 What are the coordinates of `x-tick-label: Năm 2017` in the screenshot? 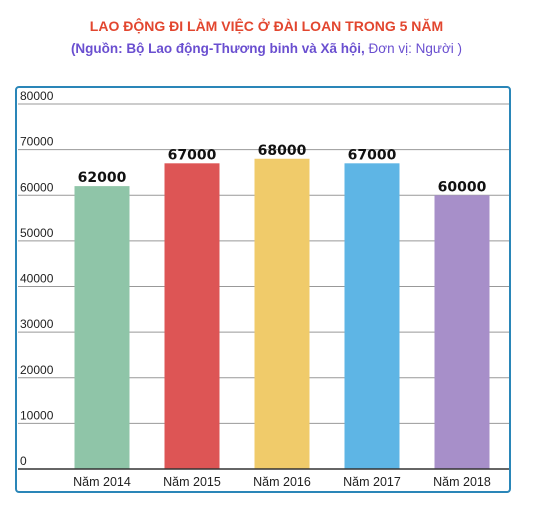 It's located at (372, 482).